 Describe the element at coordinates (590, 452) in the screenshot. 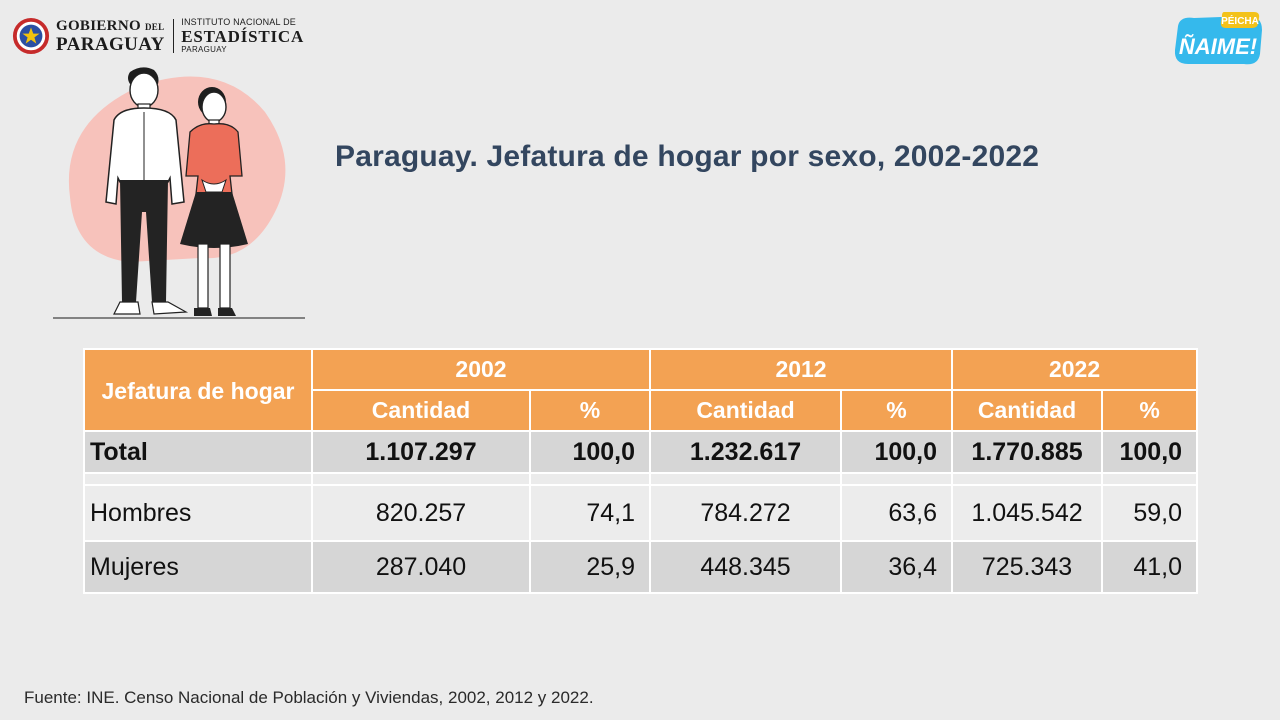

I see `cell-2002-percent: 100,0` at that location.